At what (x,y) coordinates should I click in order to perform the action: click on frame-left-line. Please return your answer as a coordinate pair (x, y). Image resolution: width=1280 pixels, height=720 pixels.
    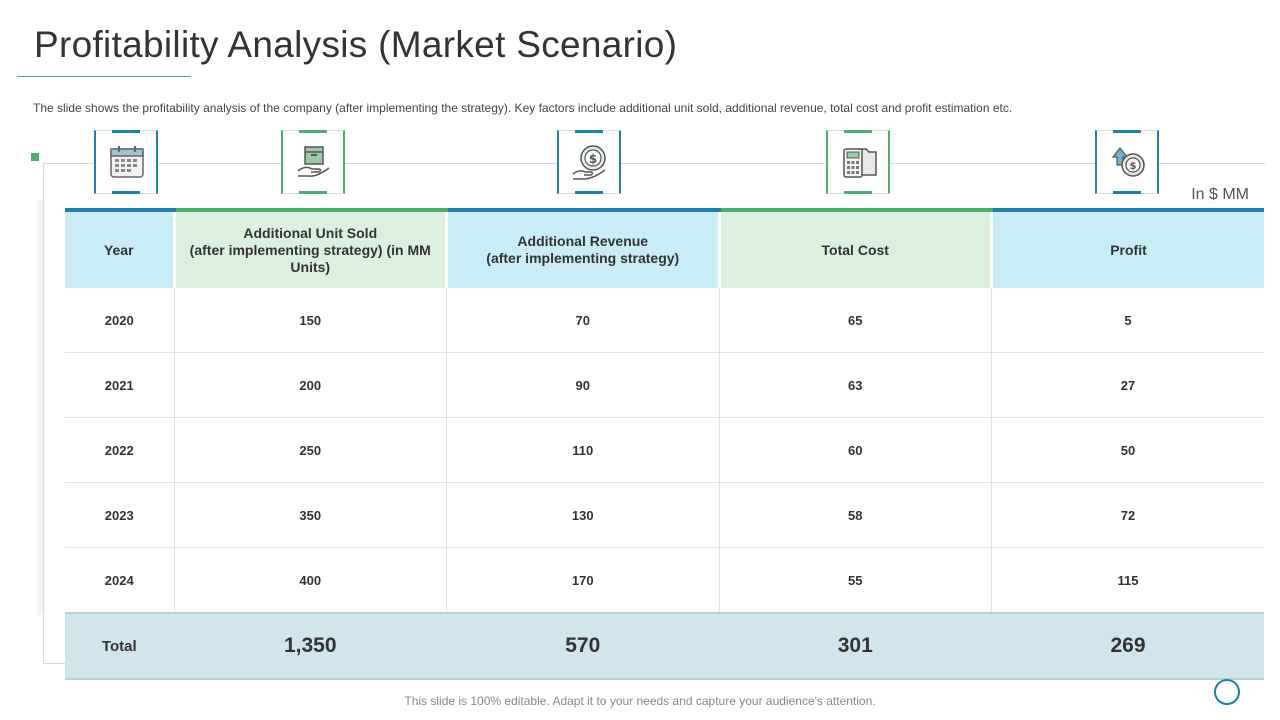
    Looking at the image, I should click on (43, 413).